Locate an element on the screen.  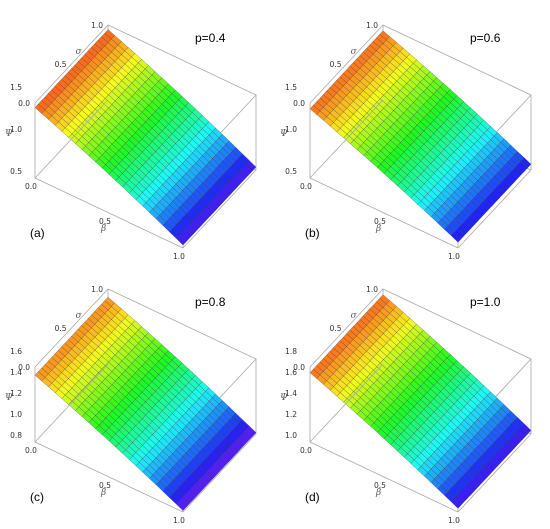
panel-label: (c) is located at coordinates (37, 497).